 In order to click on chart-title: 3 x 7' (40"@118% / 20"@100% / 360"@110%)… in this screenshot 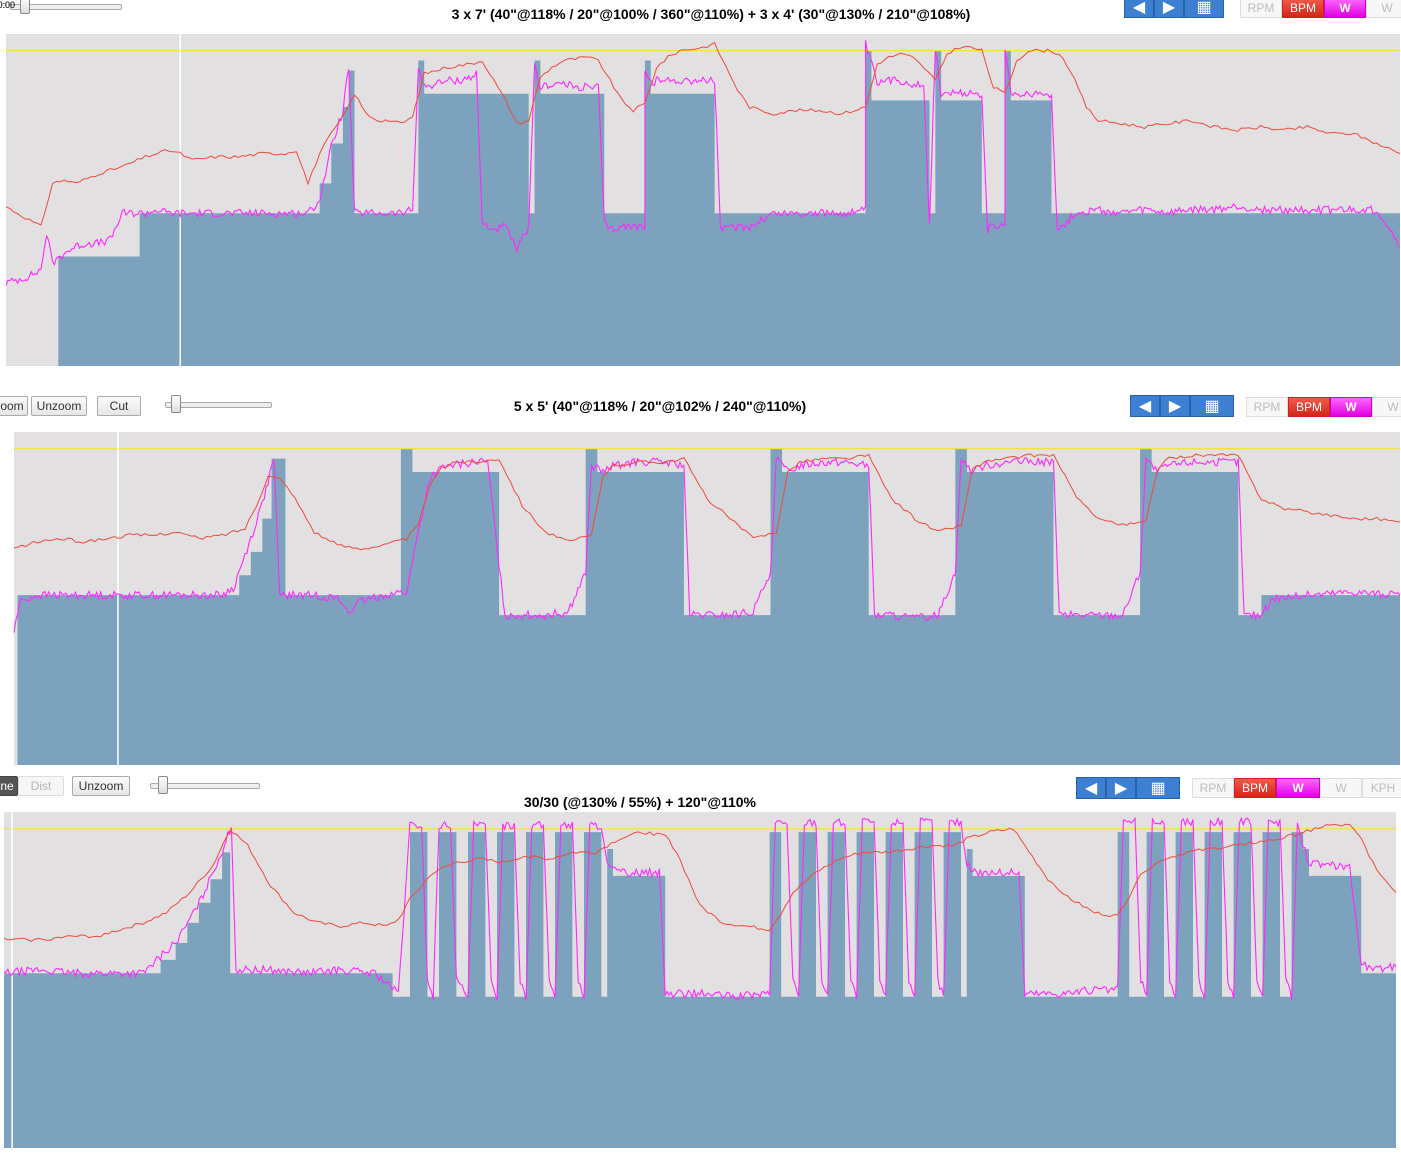, I will do `click(711, 17)`.